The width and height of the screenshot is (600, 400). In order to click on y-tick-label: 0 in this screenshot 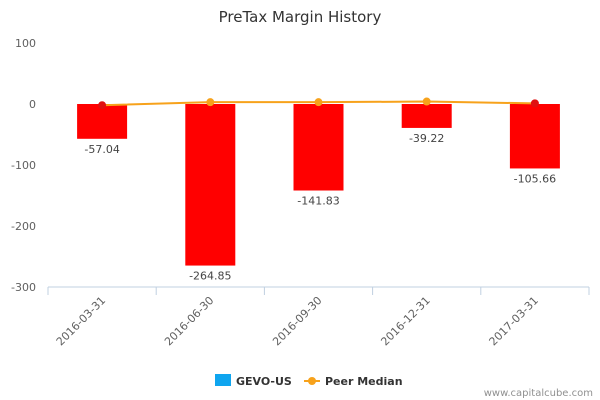, I will do `click(32, 104)`.